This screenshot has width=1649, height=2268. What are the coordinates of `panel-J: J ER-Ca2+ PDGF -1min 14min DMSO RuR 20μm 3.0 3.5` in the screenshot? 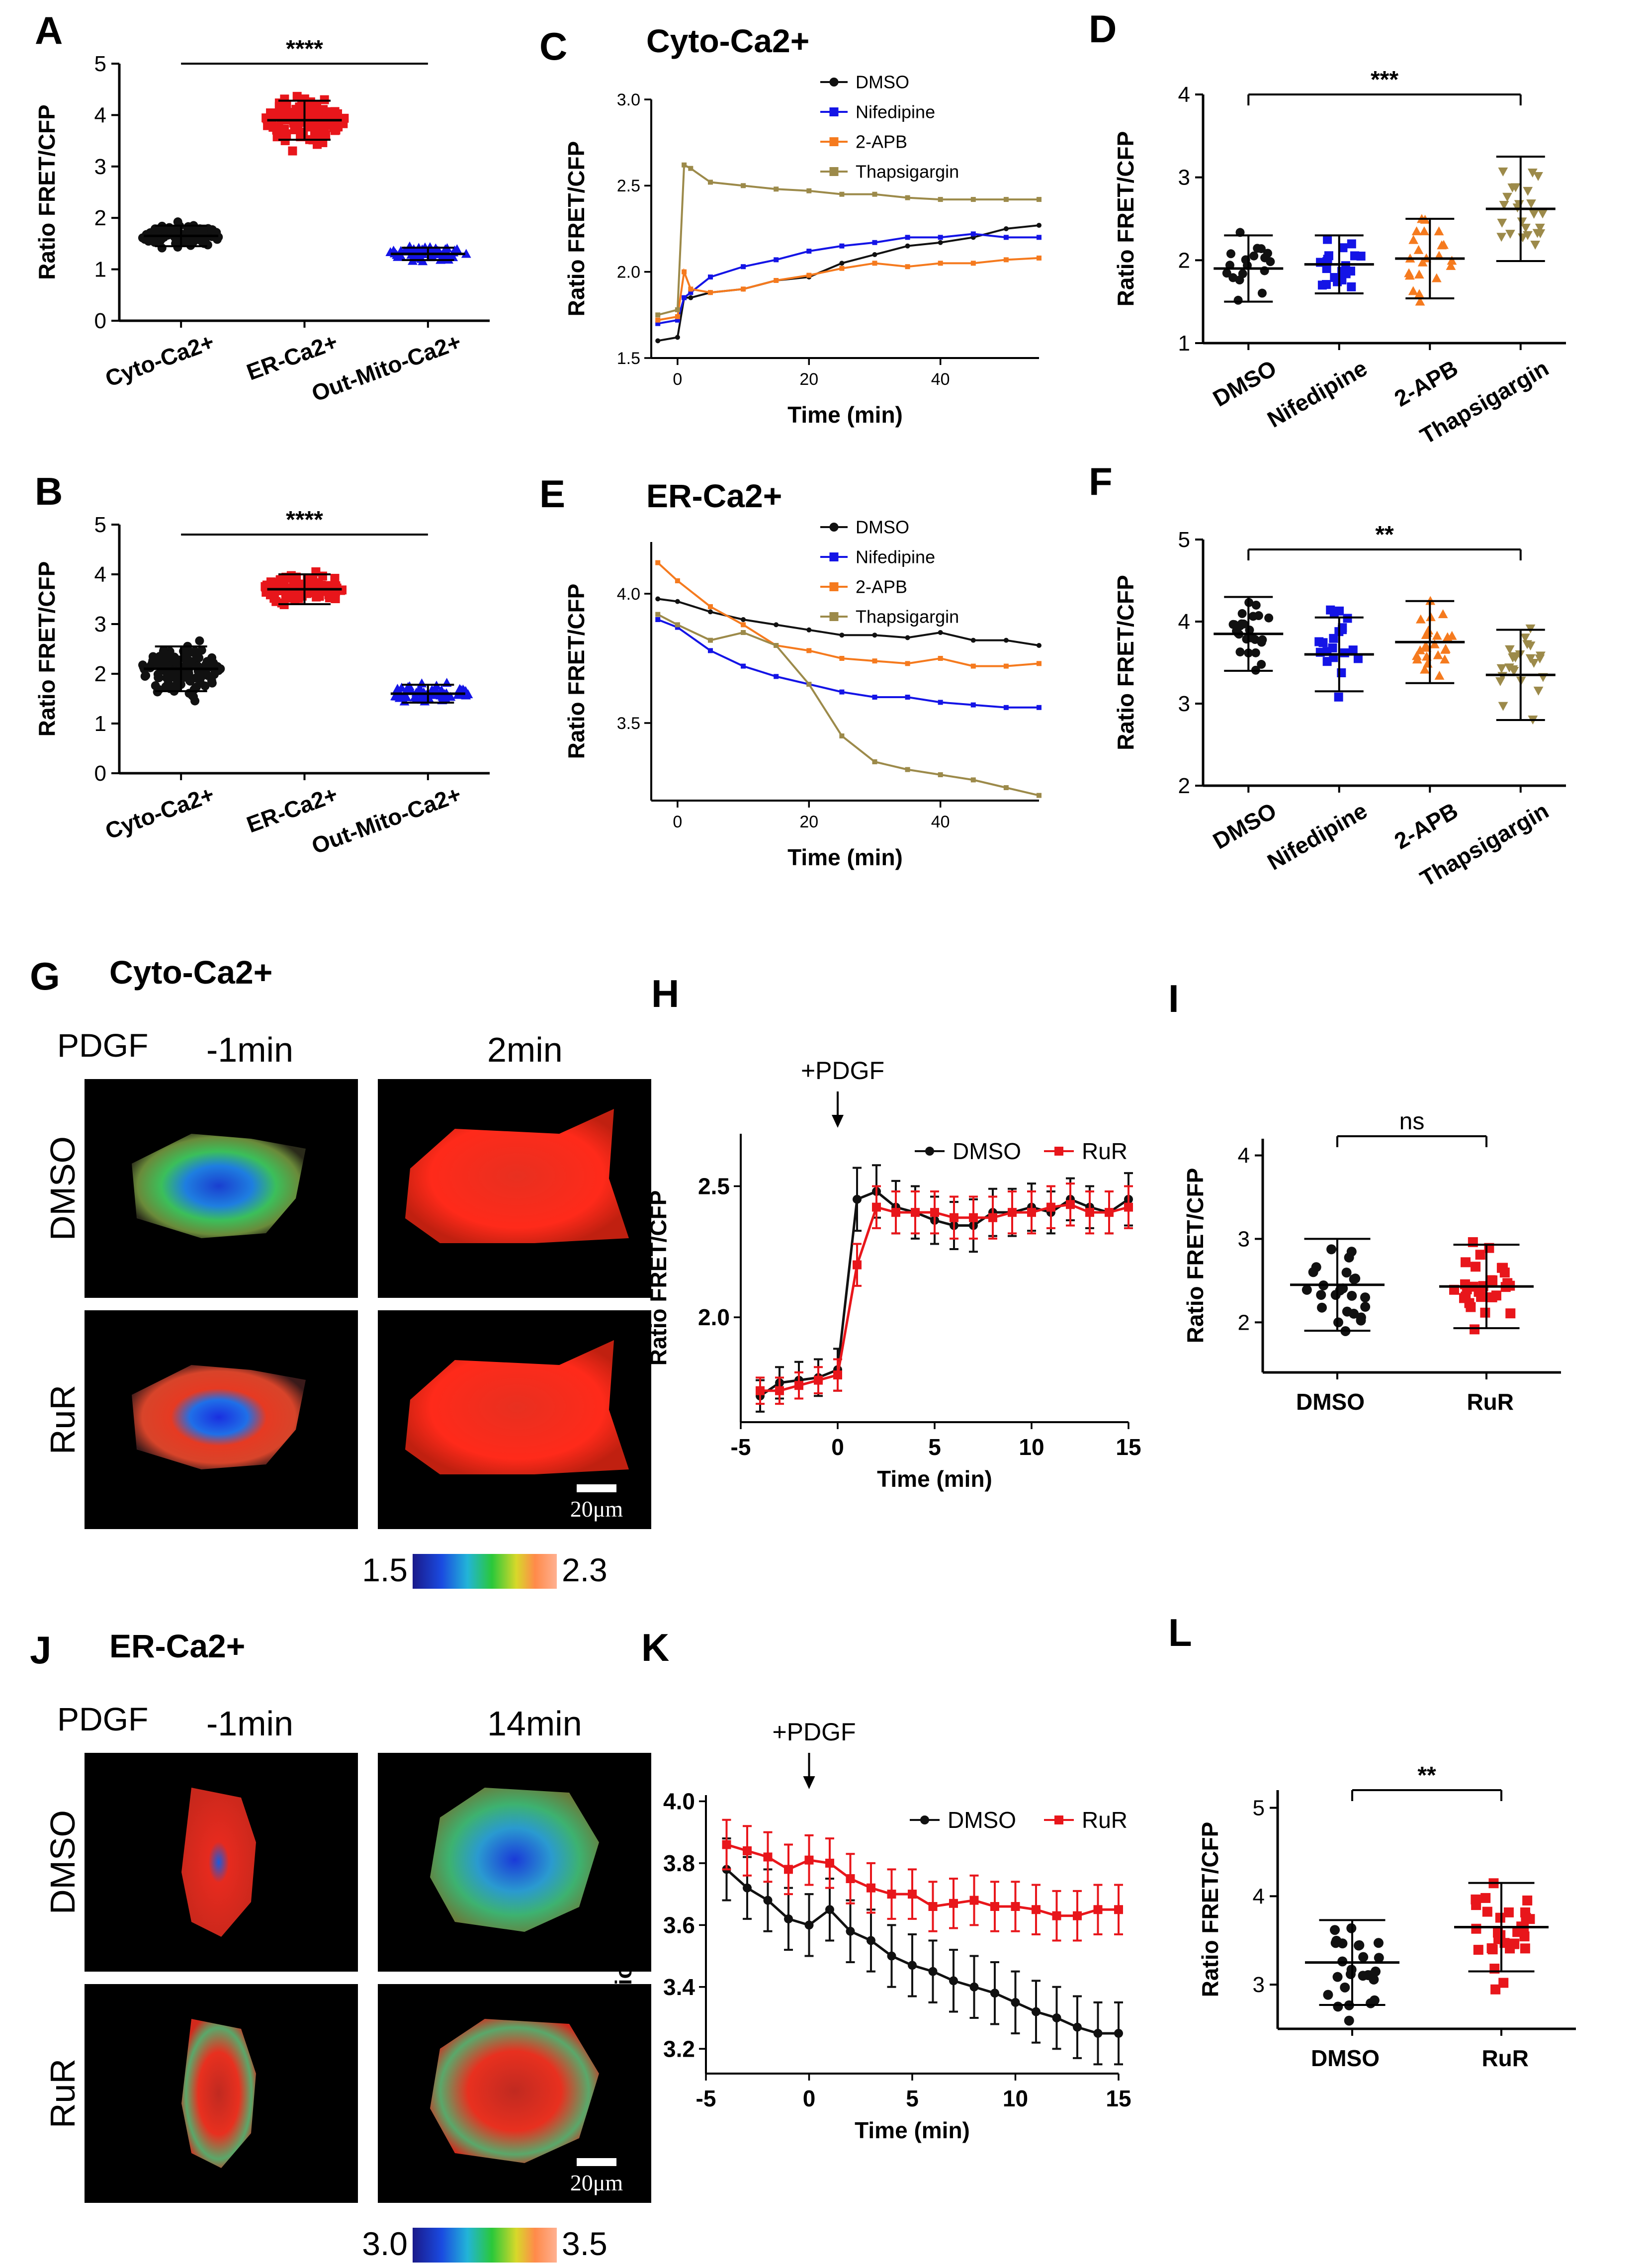 It's located at (340, 1946).